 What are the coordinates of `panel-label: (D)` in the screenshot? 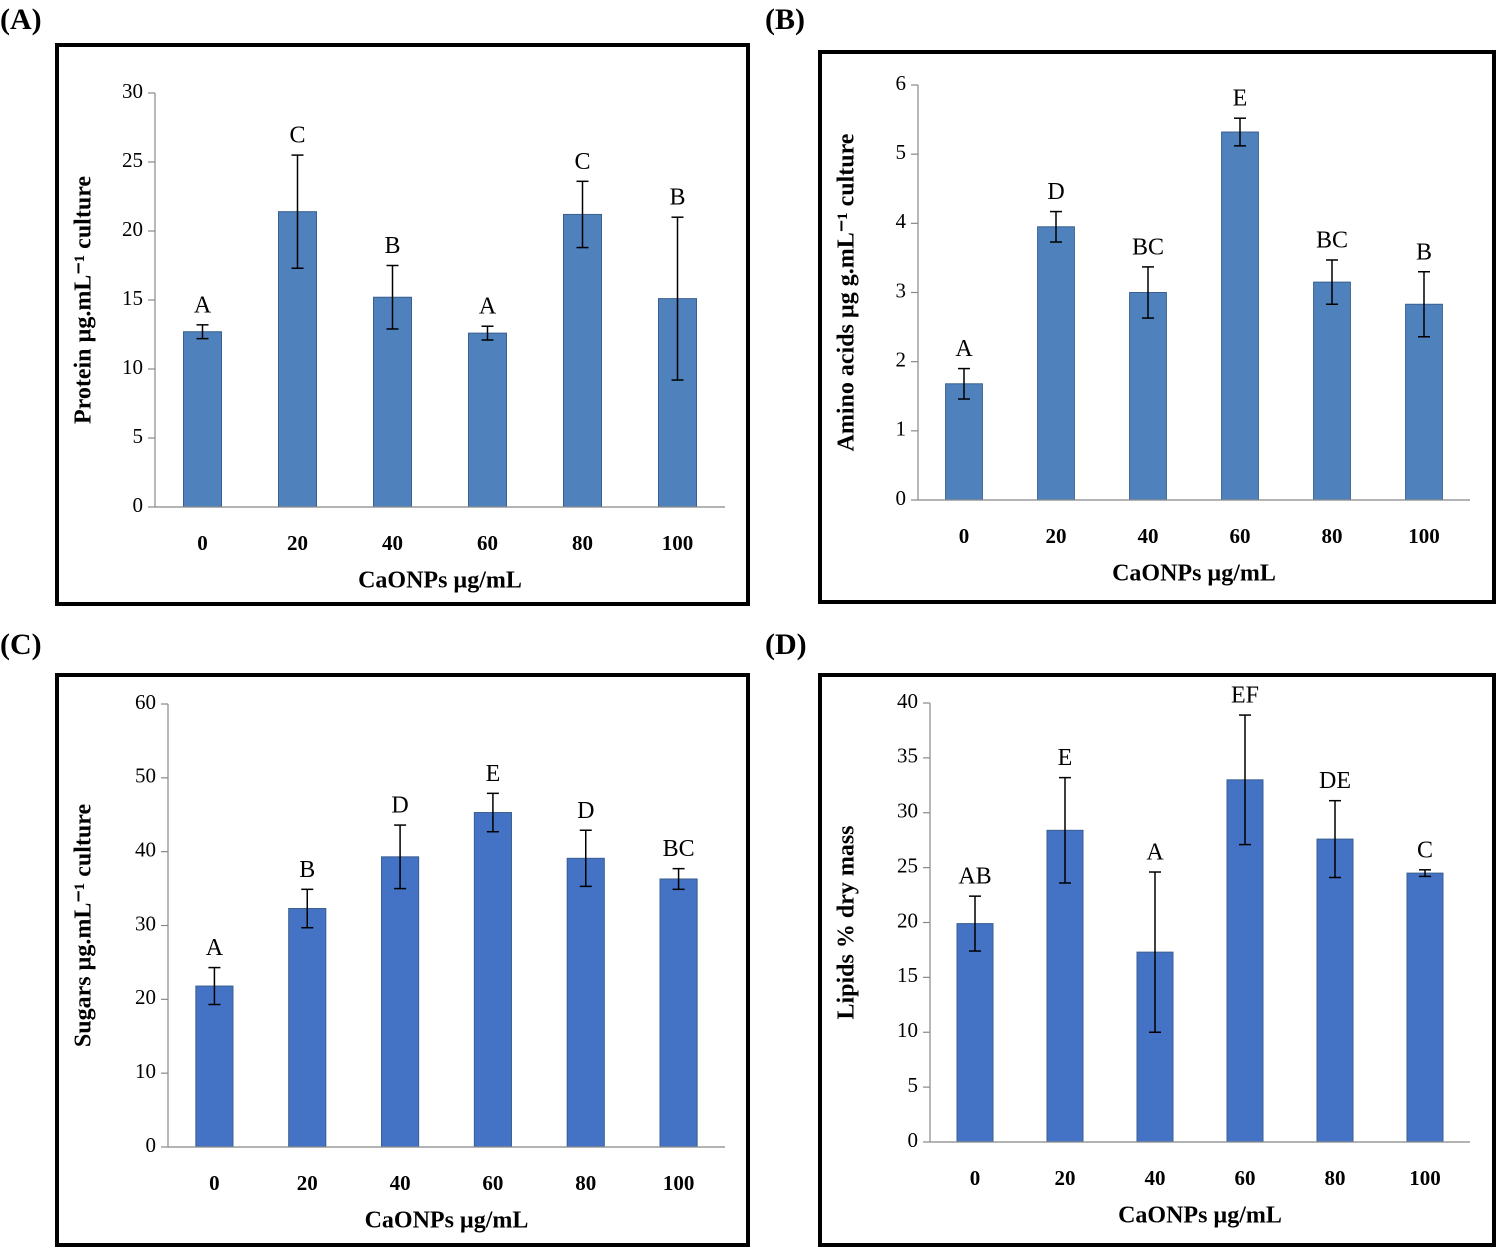 It's located at (786, 644).